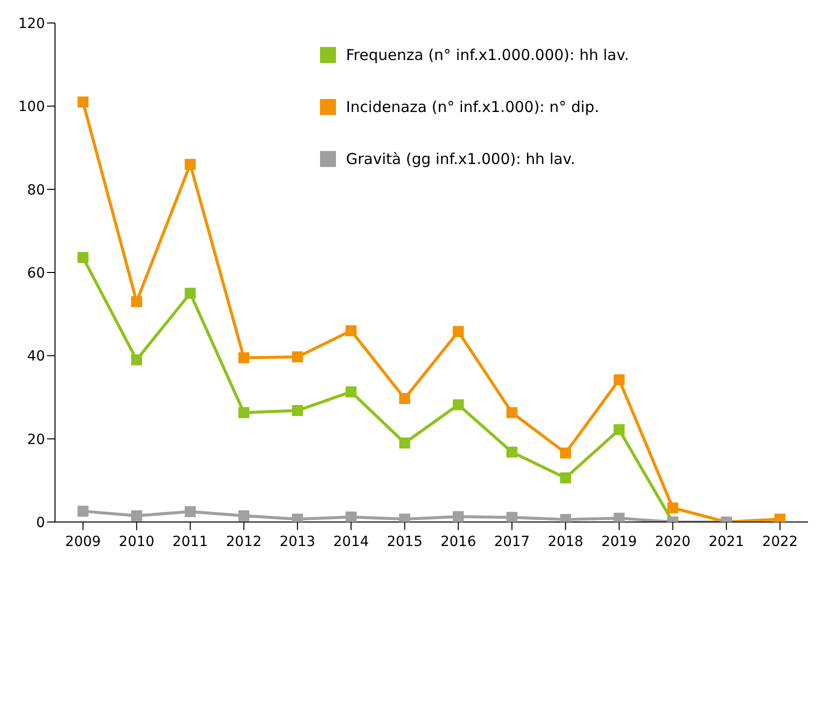 The image size is (825, 715). What do you see at coordinates (36, 356) in the screenshot?
I see `y-tick-label: 40` at bounding box center [36, 356].